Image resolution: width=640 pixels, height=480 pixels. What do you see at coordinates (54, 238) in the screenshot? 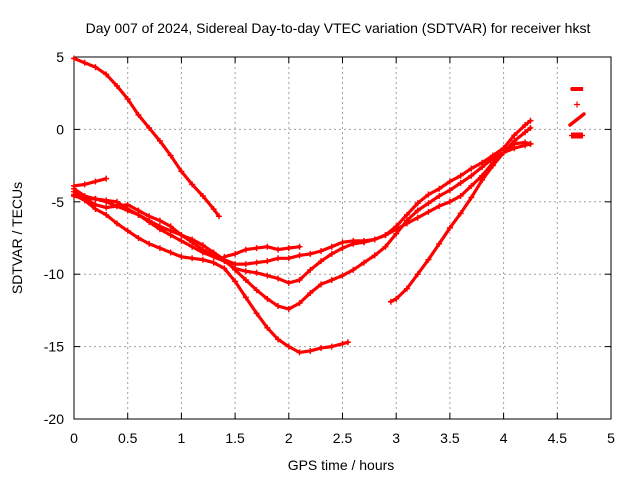
I see `y-tick-labels: 5 0 -5 -10 -15 -20` at bounding box center [54, 238].